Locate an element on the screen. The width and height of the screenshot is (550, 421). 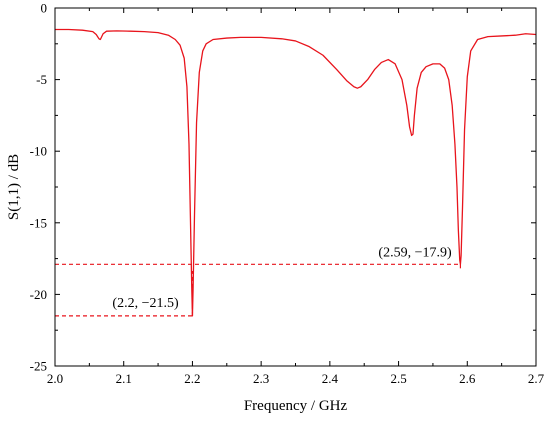
x-tick-label: 2.2 is located at coordinates (192, 378).